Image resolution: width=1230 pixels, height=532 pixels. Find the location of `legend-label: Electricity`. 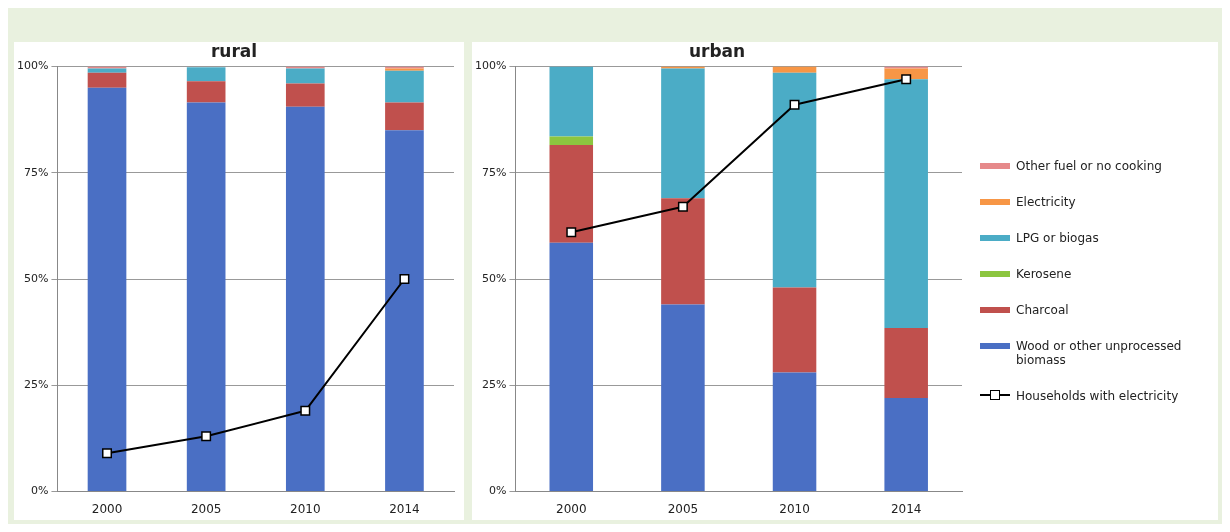

legend-label: Electricity is located at coordinates (1046, 202).